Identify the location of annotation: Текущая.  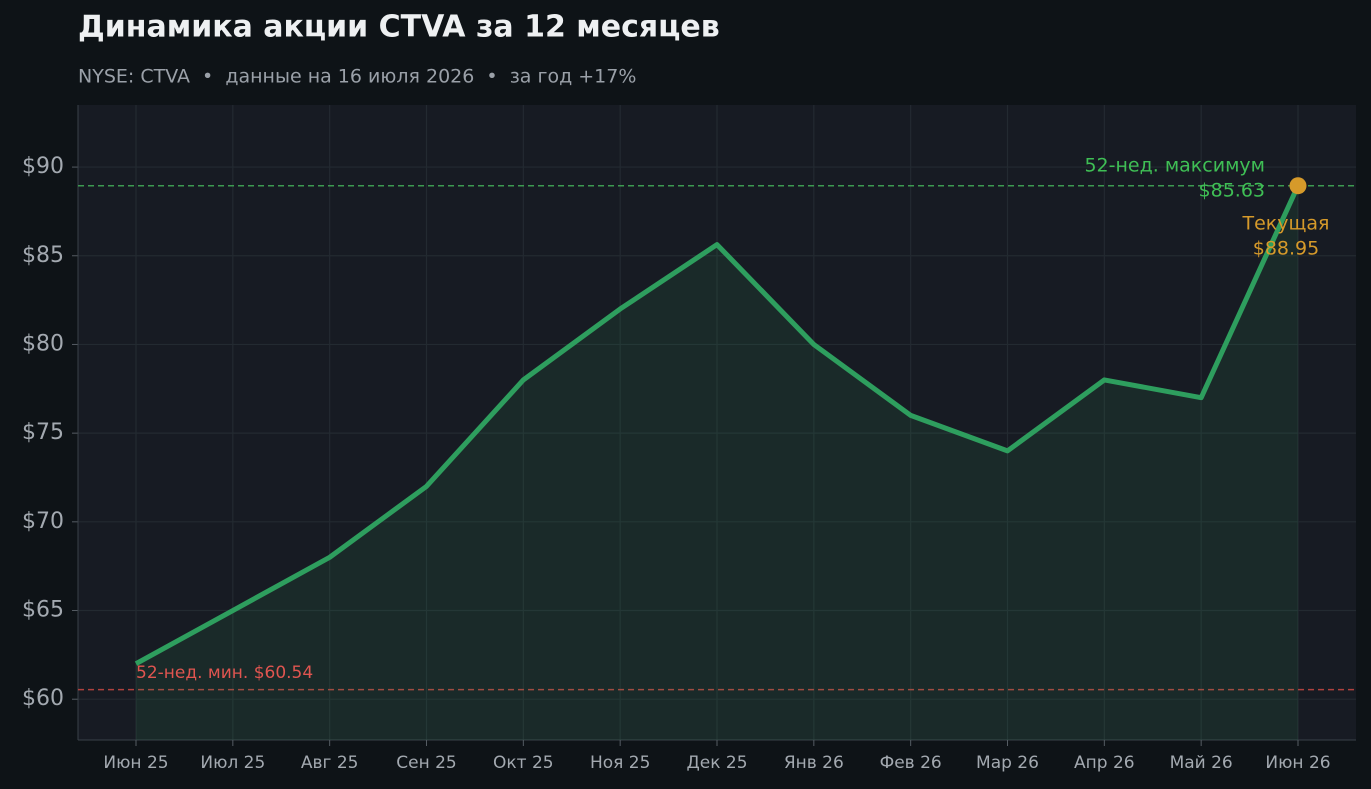
(1286, 224).